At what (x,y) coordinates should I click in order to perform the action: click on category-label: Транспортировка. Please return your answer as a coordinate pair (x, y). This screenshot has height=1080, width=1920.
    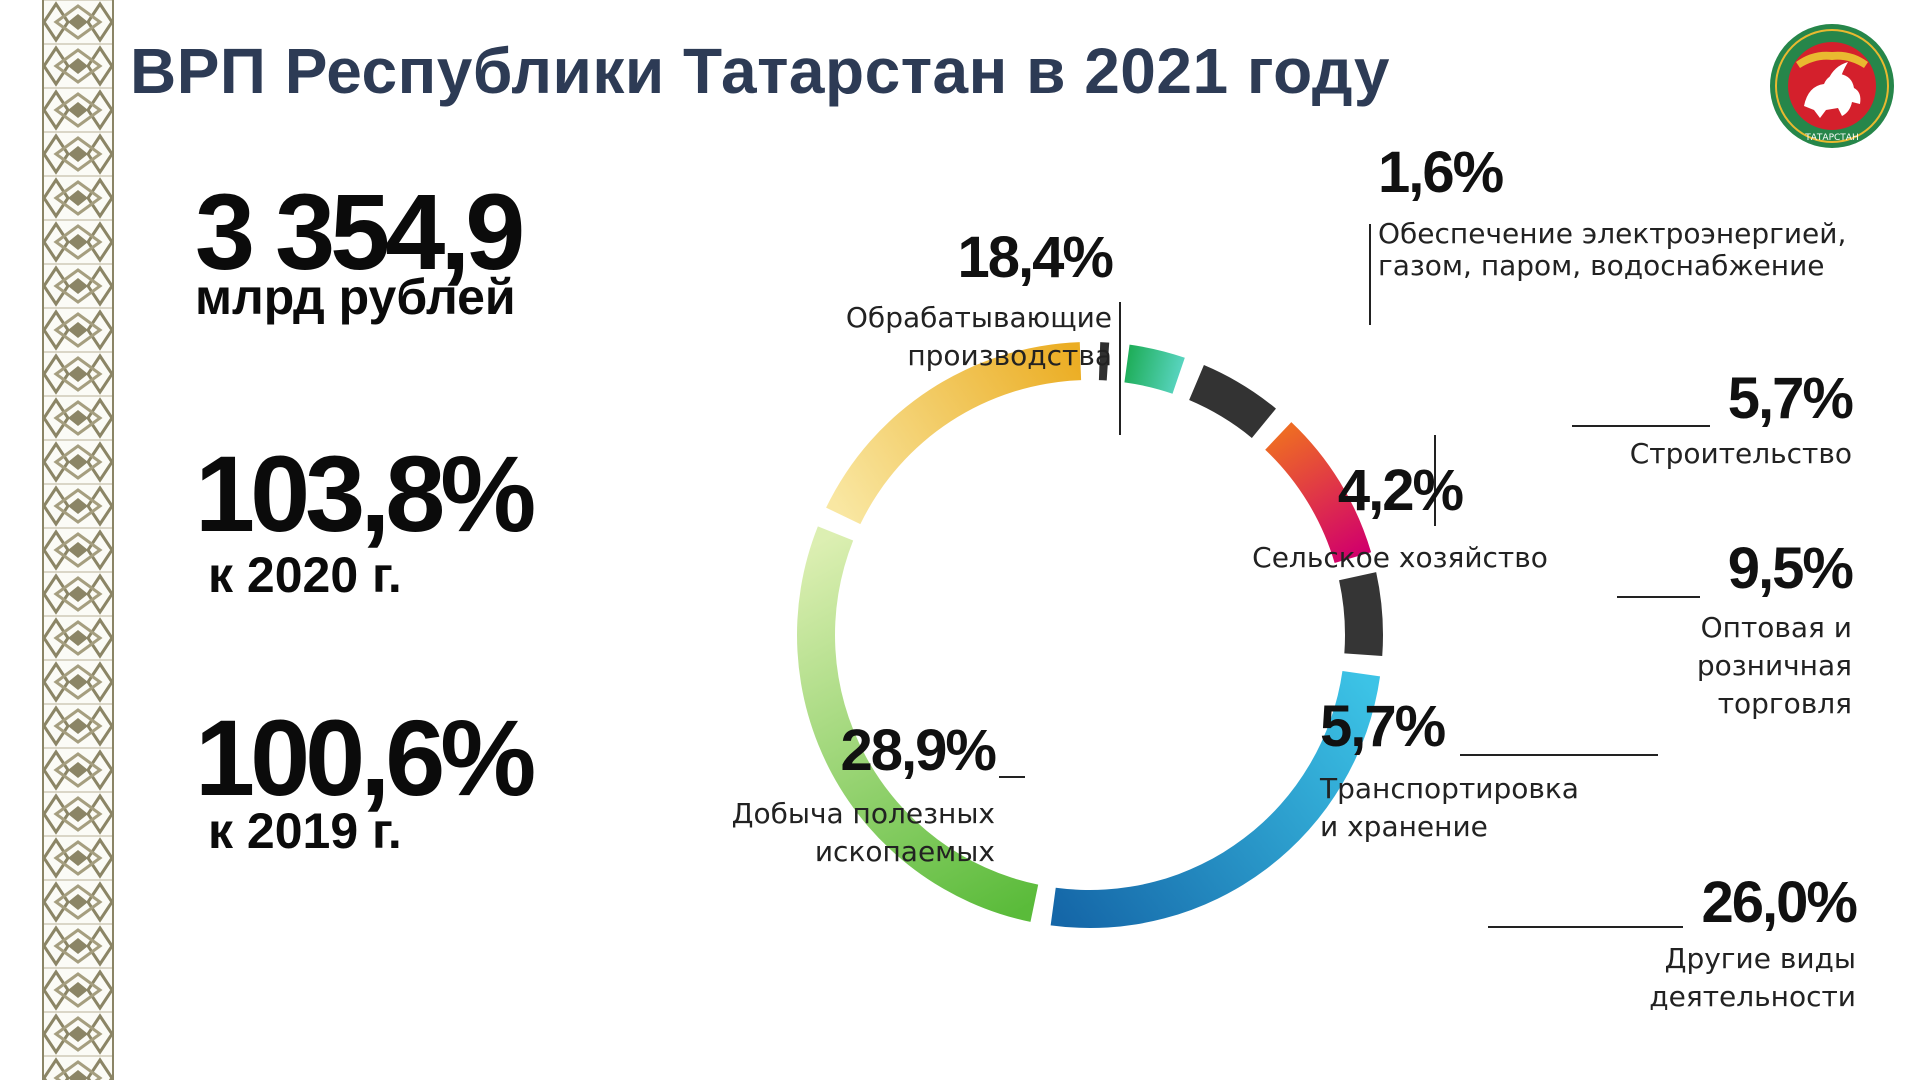
    Looking at the image, I should click on (1449, 788).